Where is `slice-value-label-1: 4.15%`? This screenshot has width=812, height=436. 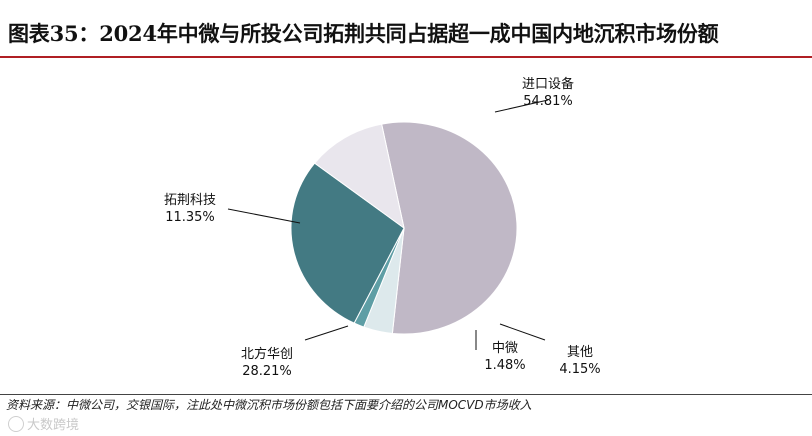
slice-value-label-1: 4.15% is located at coordinates (579, 369).